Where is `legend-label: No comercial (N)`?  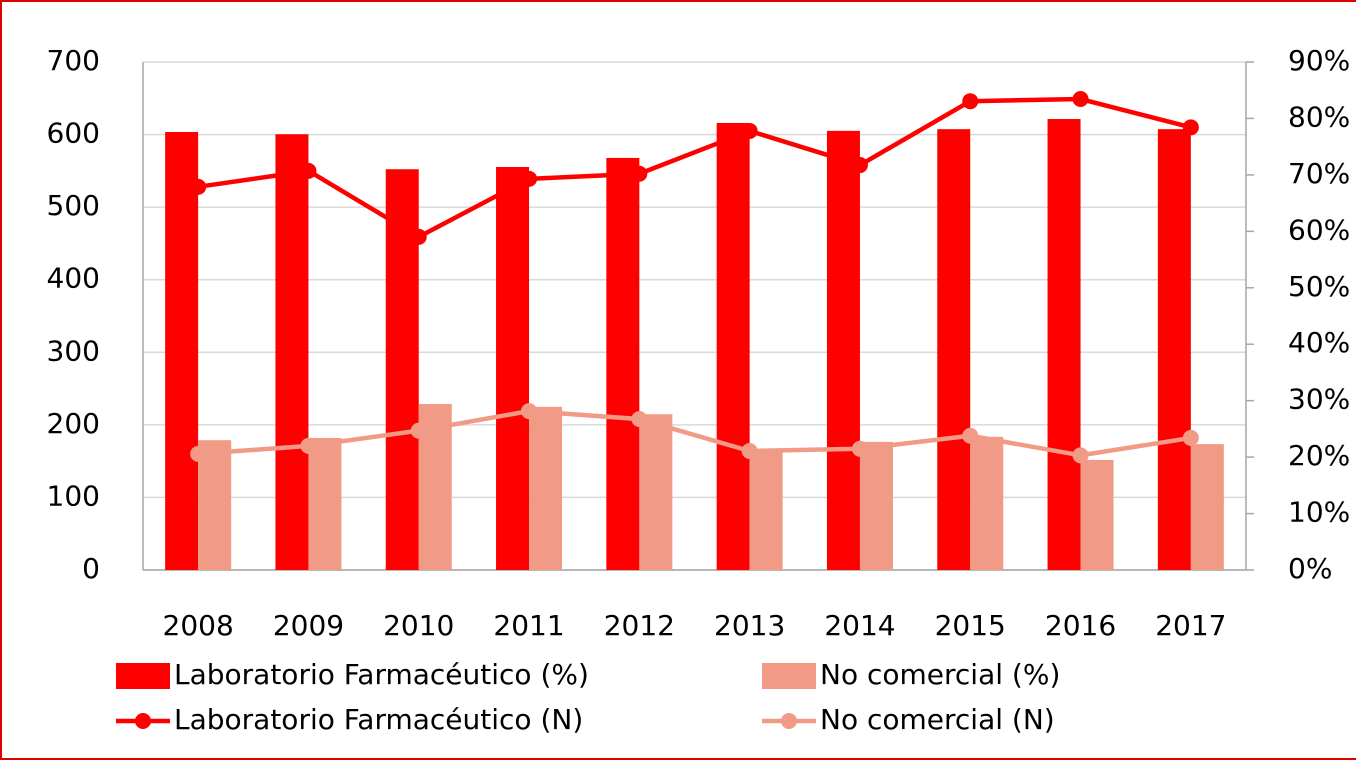
legend-label: No comercial (N) is located at coordinates (937, 719).